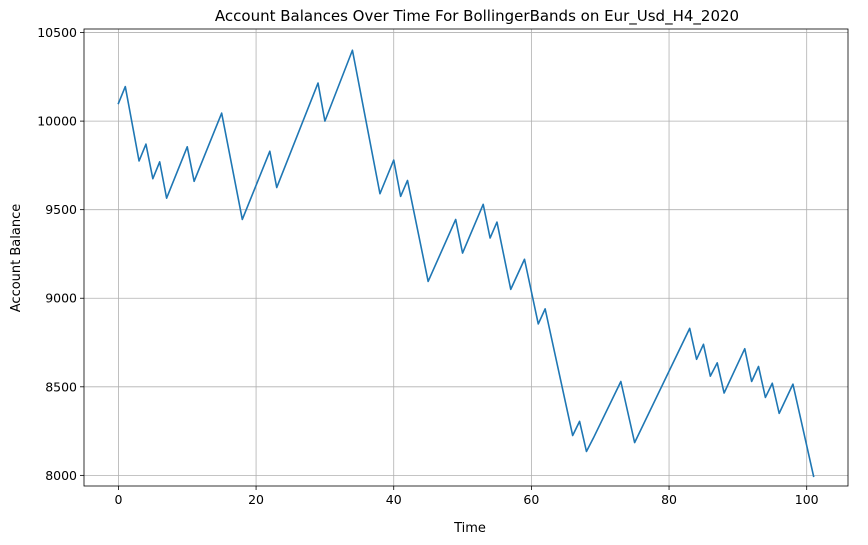 The image size is (868, 545). I want to click on y-tick-label: 9000, so click(61, 298).